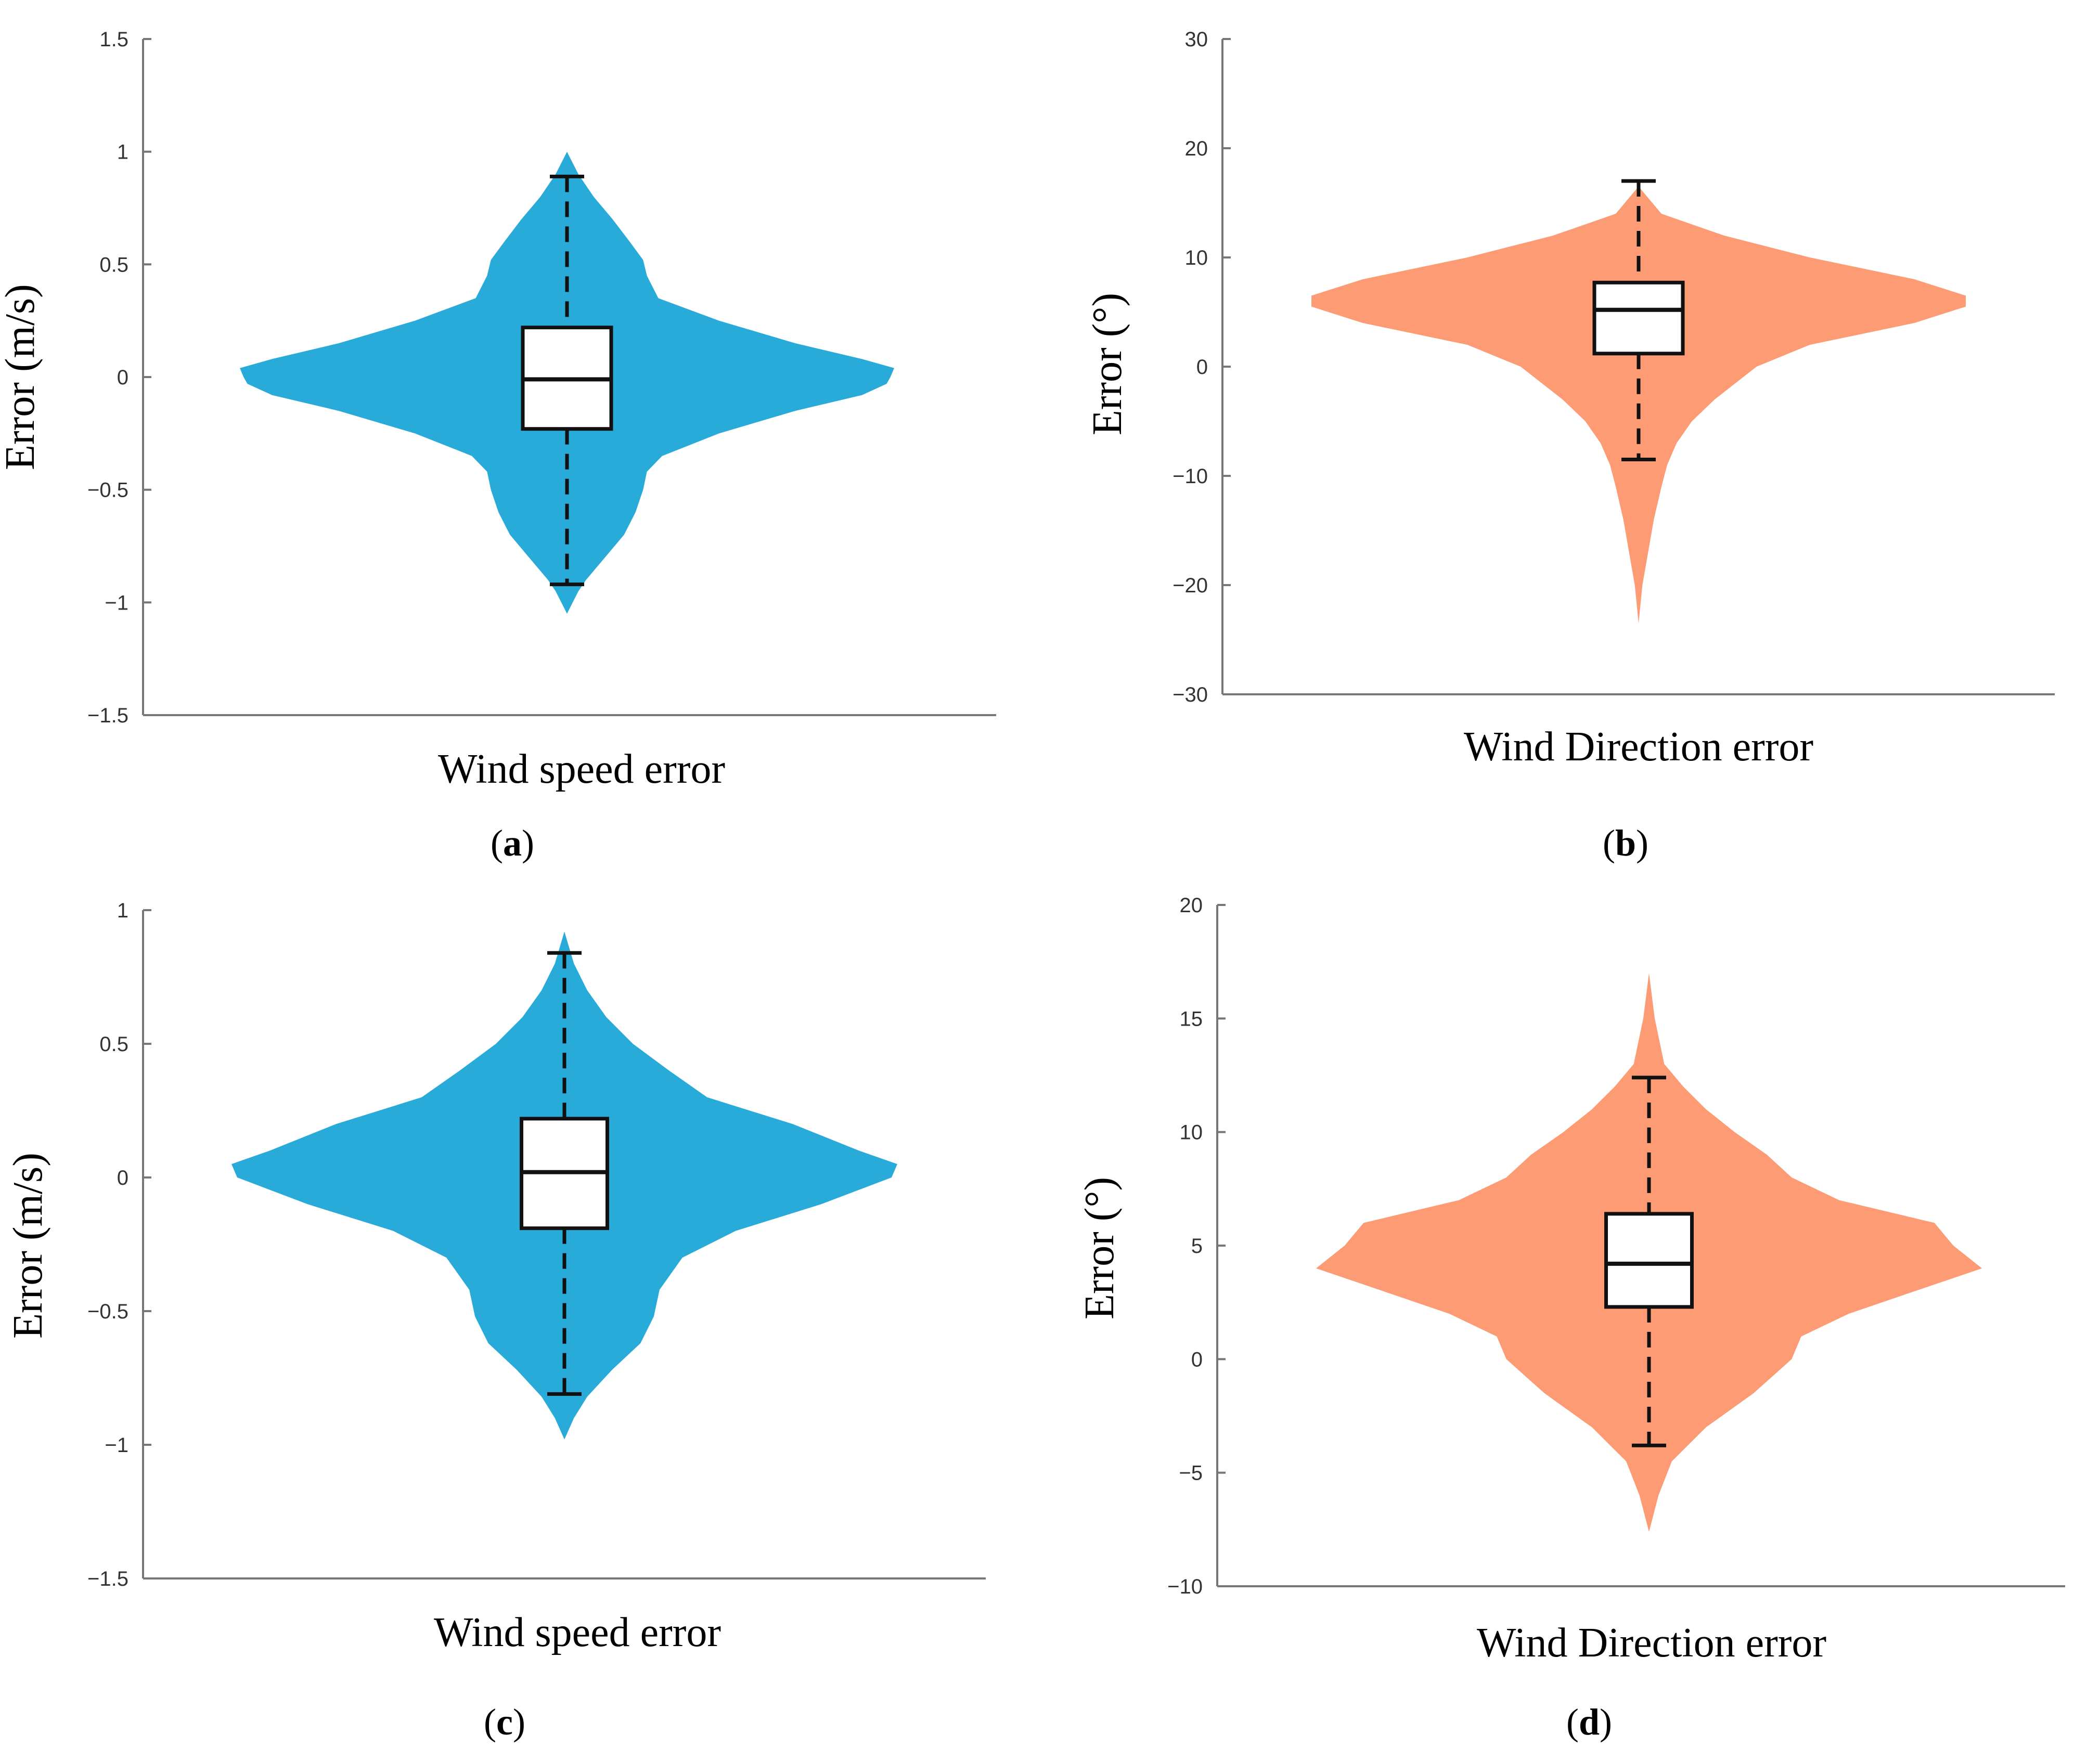 This screenshot has height=1748, width=2100. Describe the element at coordinates (1196, 39) in the screenshot. I see `y-tick-label: 30` at that location.